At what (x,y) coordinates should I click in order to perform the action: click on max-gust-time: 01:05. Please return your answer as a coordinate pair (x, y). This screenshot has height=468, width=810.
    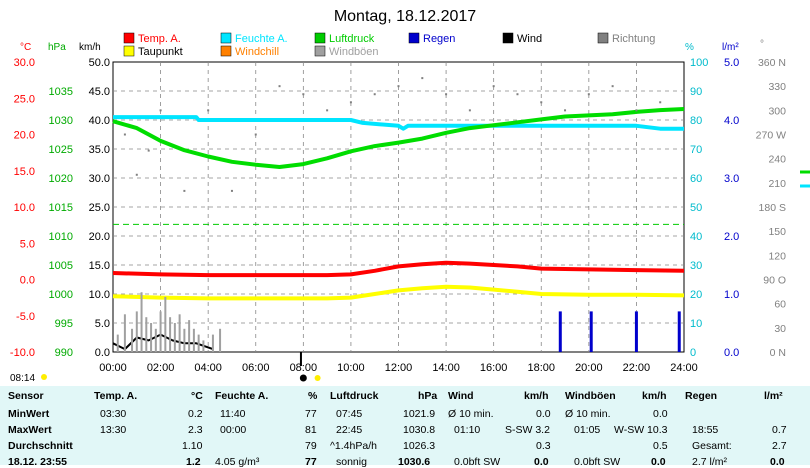
    Looking at the image, I should click on (587, 430).